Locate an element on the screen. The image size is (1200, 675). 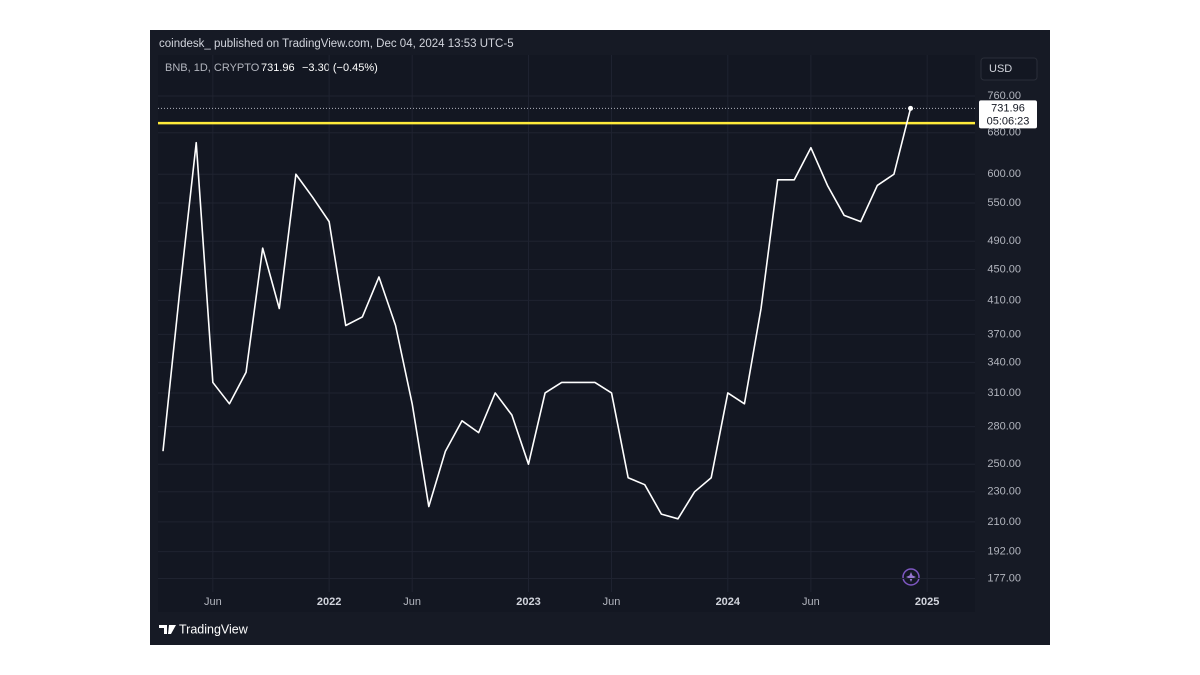
last-point is located at coordinates (911, 108).